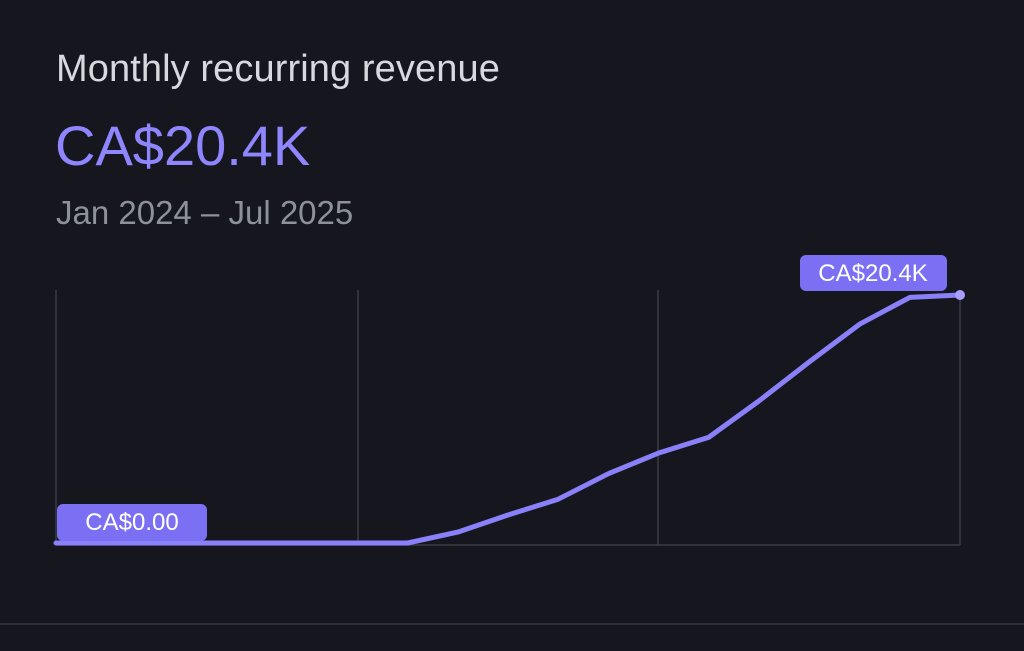  Describe the element at coordinates (205, 212) in the screenshot. I see `date-range: Jan 2024 – Jul 2025` at that location.